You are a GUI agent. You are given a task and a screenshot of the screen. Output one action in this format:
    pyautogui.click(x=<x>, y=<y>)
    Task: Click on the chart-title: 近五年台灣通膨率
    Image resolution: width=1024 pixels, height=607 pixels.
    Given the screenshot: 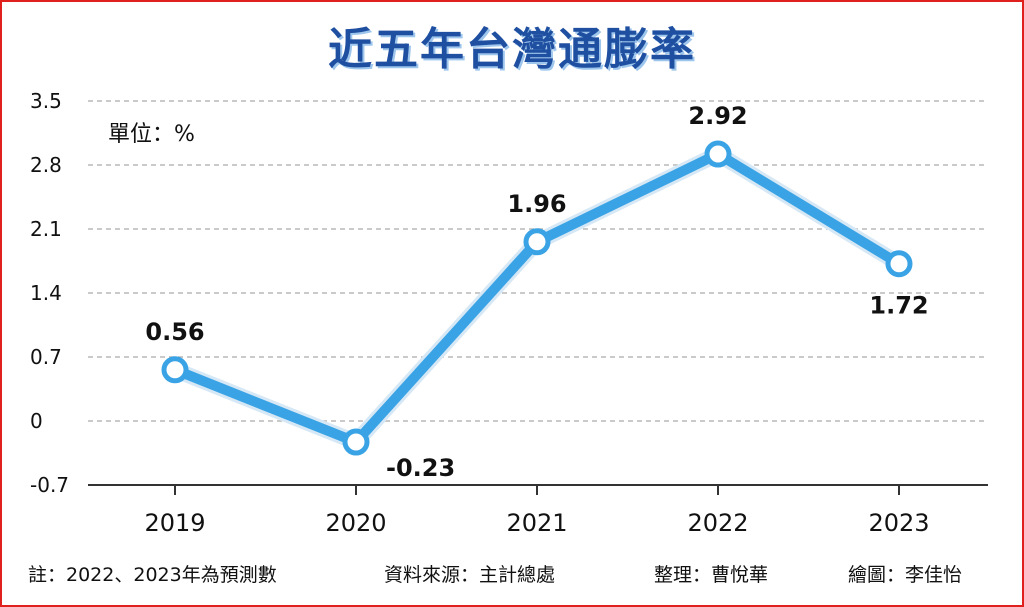 What is the action you would take?
    pyautogui.click(x=512, y=49)
    